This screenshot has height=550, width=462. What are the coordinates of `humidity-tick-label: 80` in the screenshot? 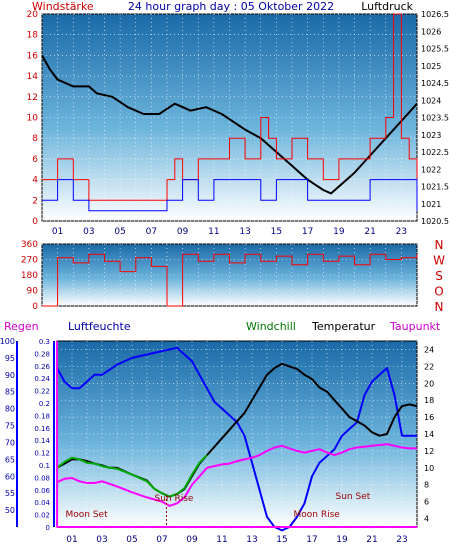 It's located at (10, 409).